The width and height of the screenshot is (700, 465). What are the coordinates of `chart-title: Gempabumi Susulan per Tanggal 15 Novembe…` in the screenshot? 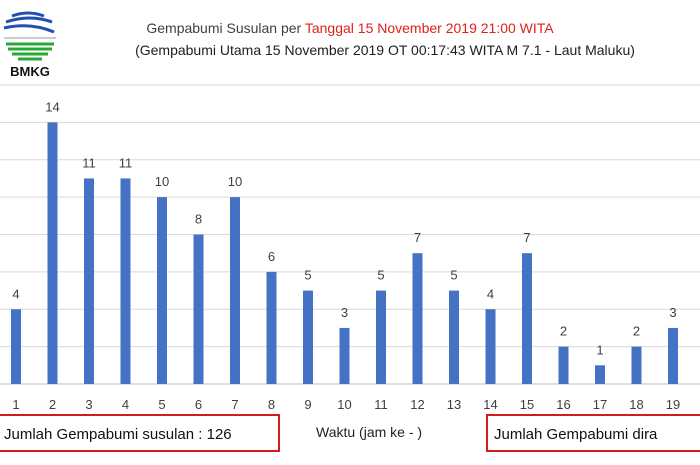 It's located at (350, 28).